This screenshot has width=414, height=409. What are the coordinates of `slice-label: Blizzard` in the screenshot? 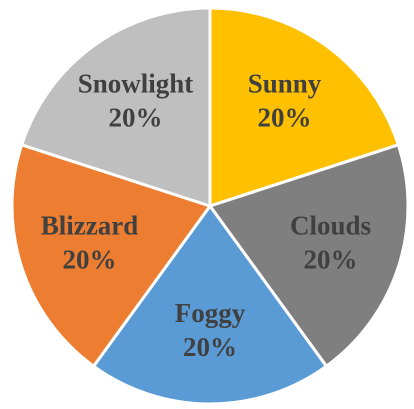 It's located at (89, 225).